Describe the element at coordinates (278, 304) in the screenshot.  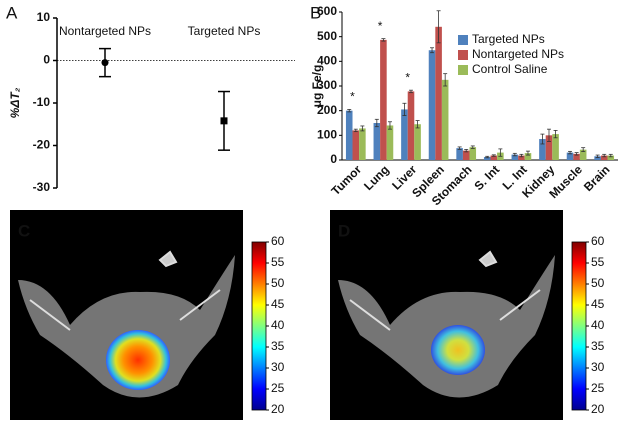
I see `colorbar-tick-label: 45` at that location.